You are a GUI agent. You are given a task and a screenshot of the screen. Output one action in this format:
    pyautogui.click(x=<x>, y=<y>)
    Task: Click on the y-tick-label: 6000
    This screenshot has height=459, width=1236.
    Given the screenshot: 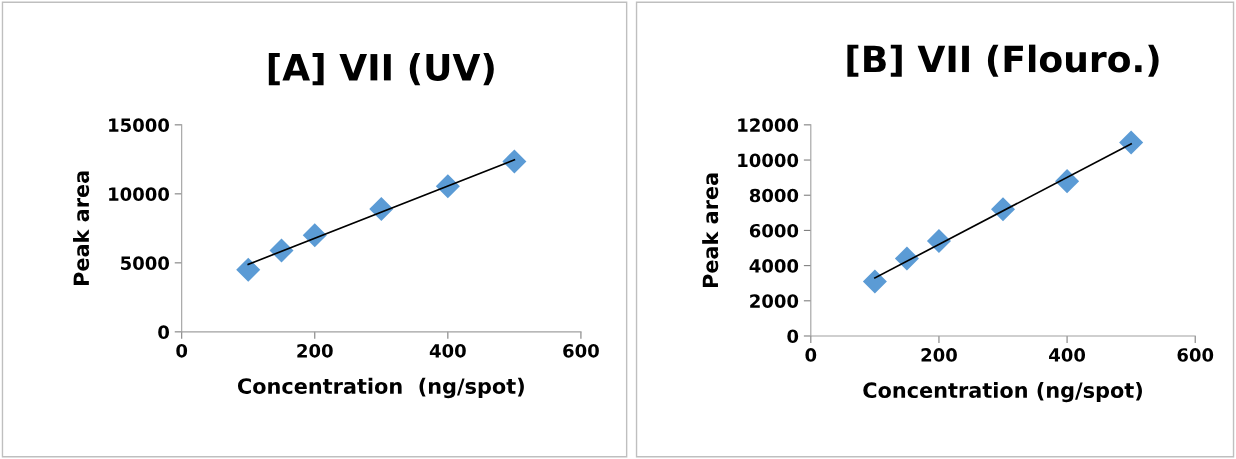 What is the action you would take?
    pyautogui.click(x=774, y=230)
    